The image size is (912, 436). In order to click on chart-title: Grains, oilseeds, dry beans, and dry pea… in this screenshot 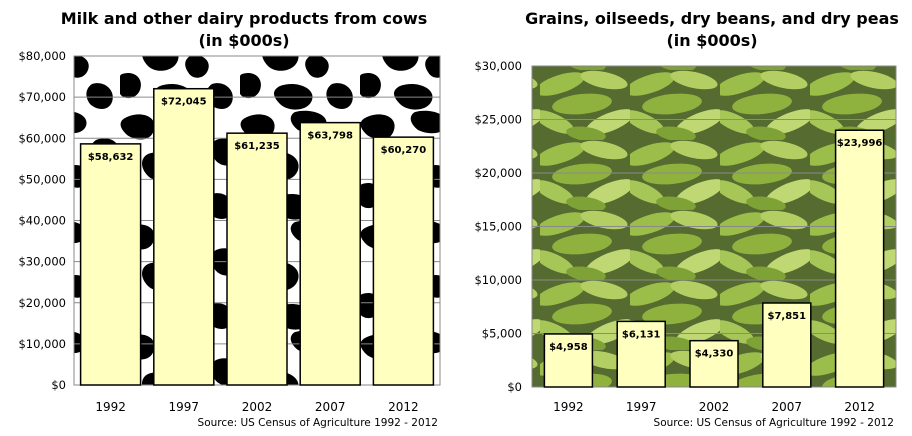, I will do `click(712, 18)`.